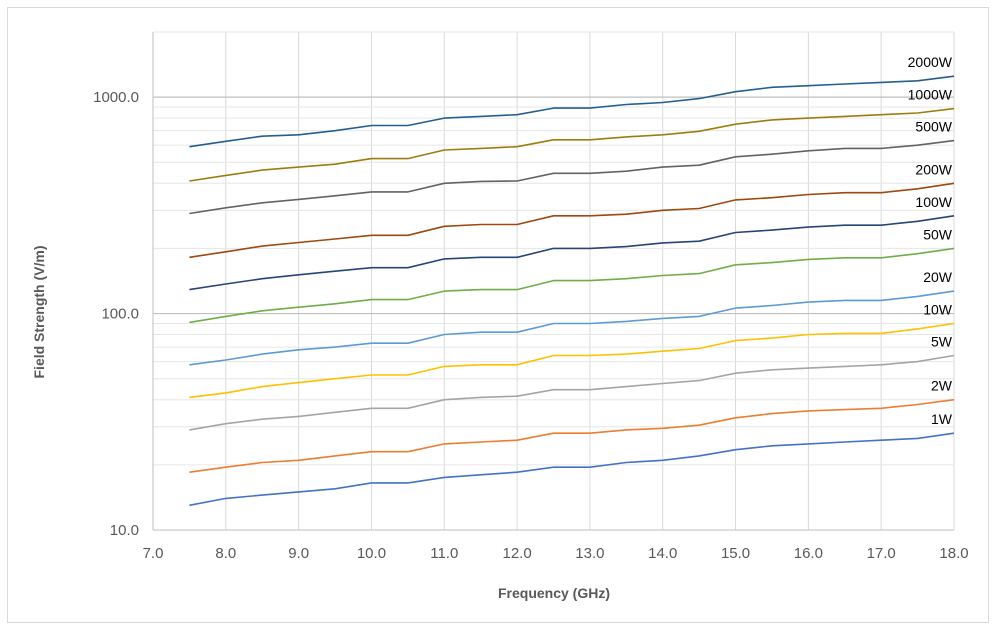  I want to click on series-label-1000w: 1000W, so click(930, 95).